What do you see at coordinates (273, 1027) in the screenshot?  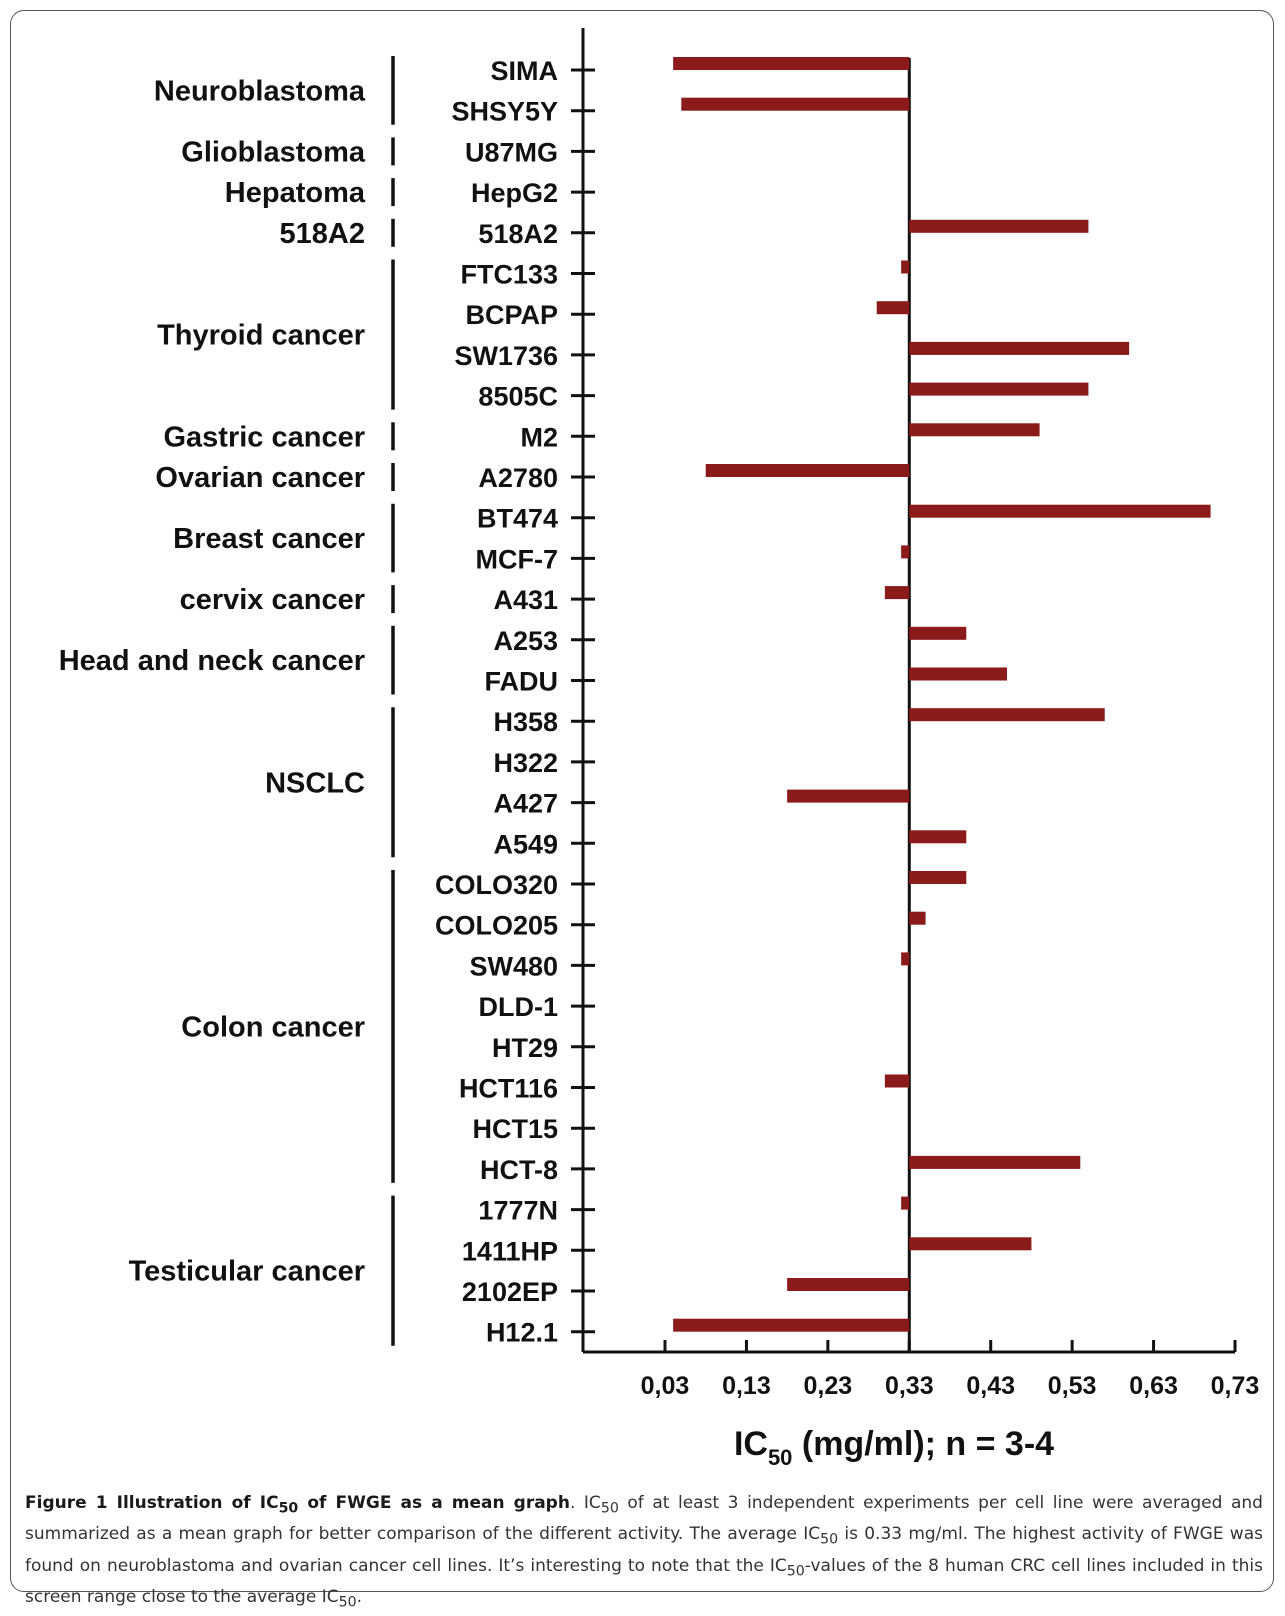 I see `group-label: Colon cancer` at bounding box center [273, 1027].